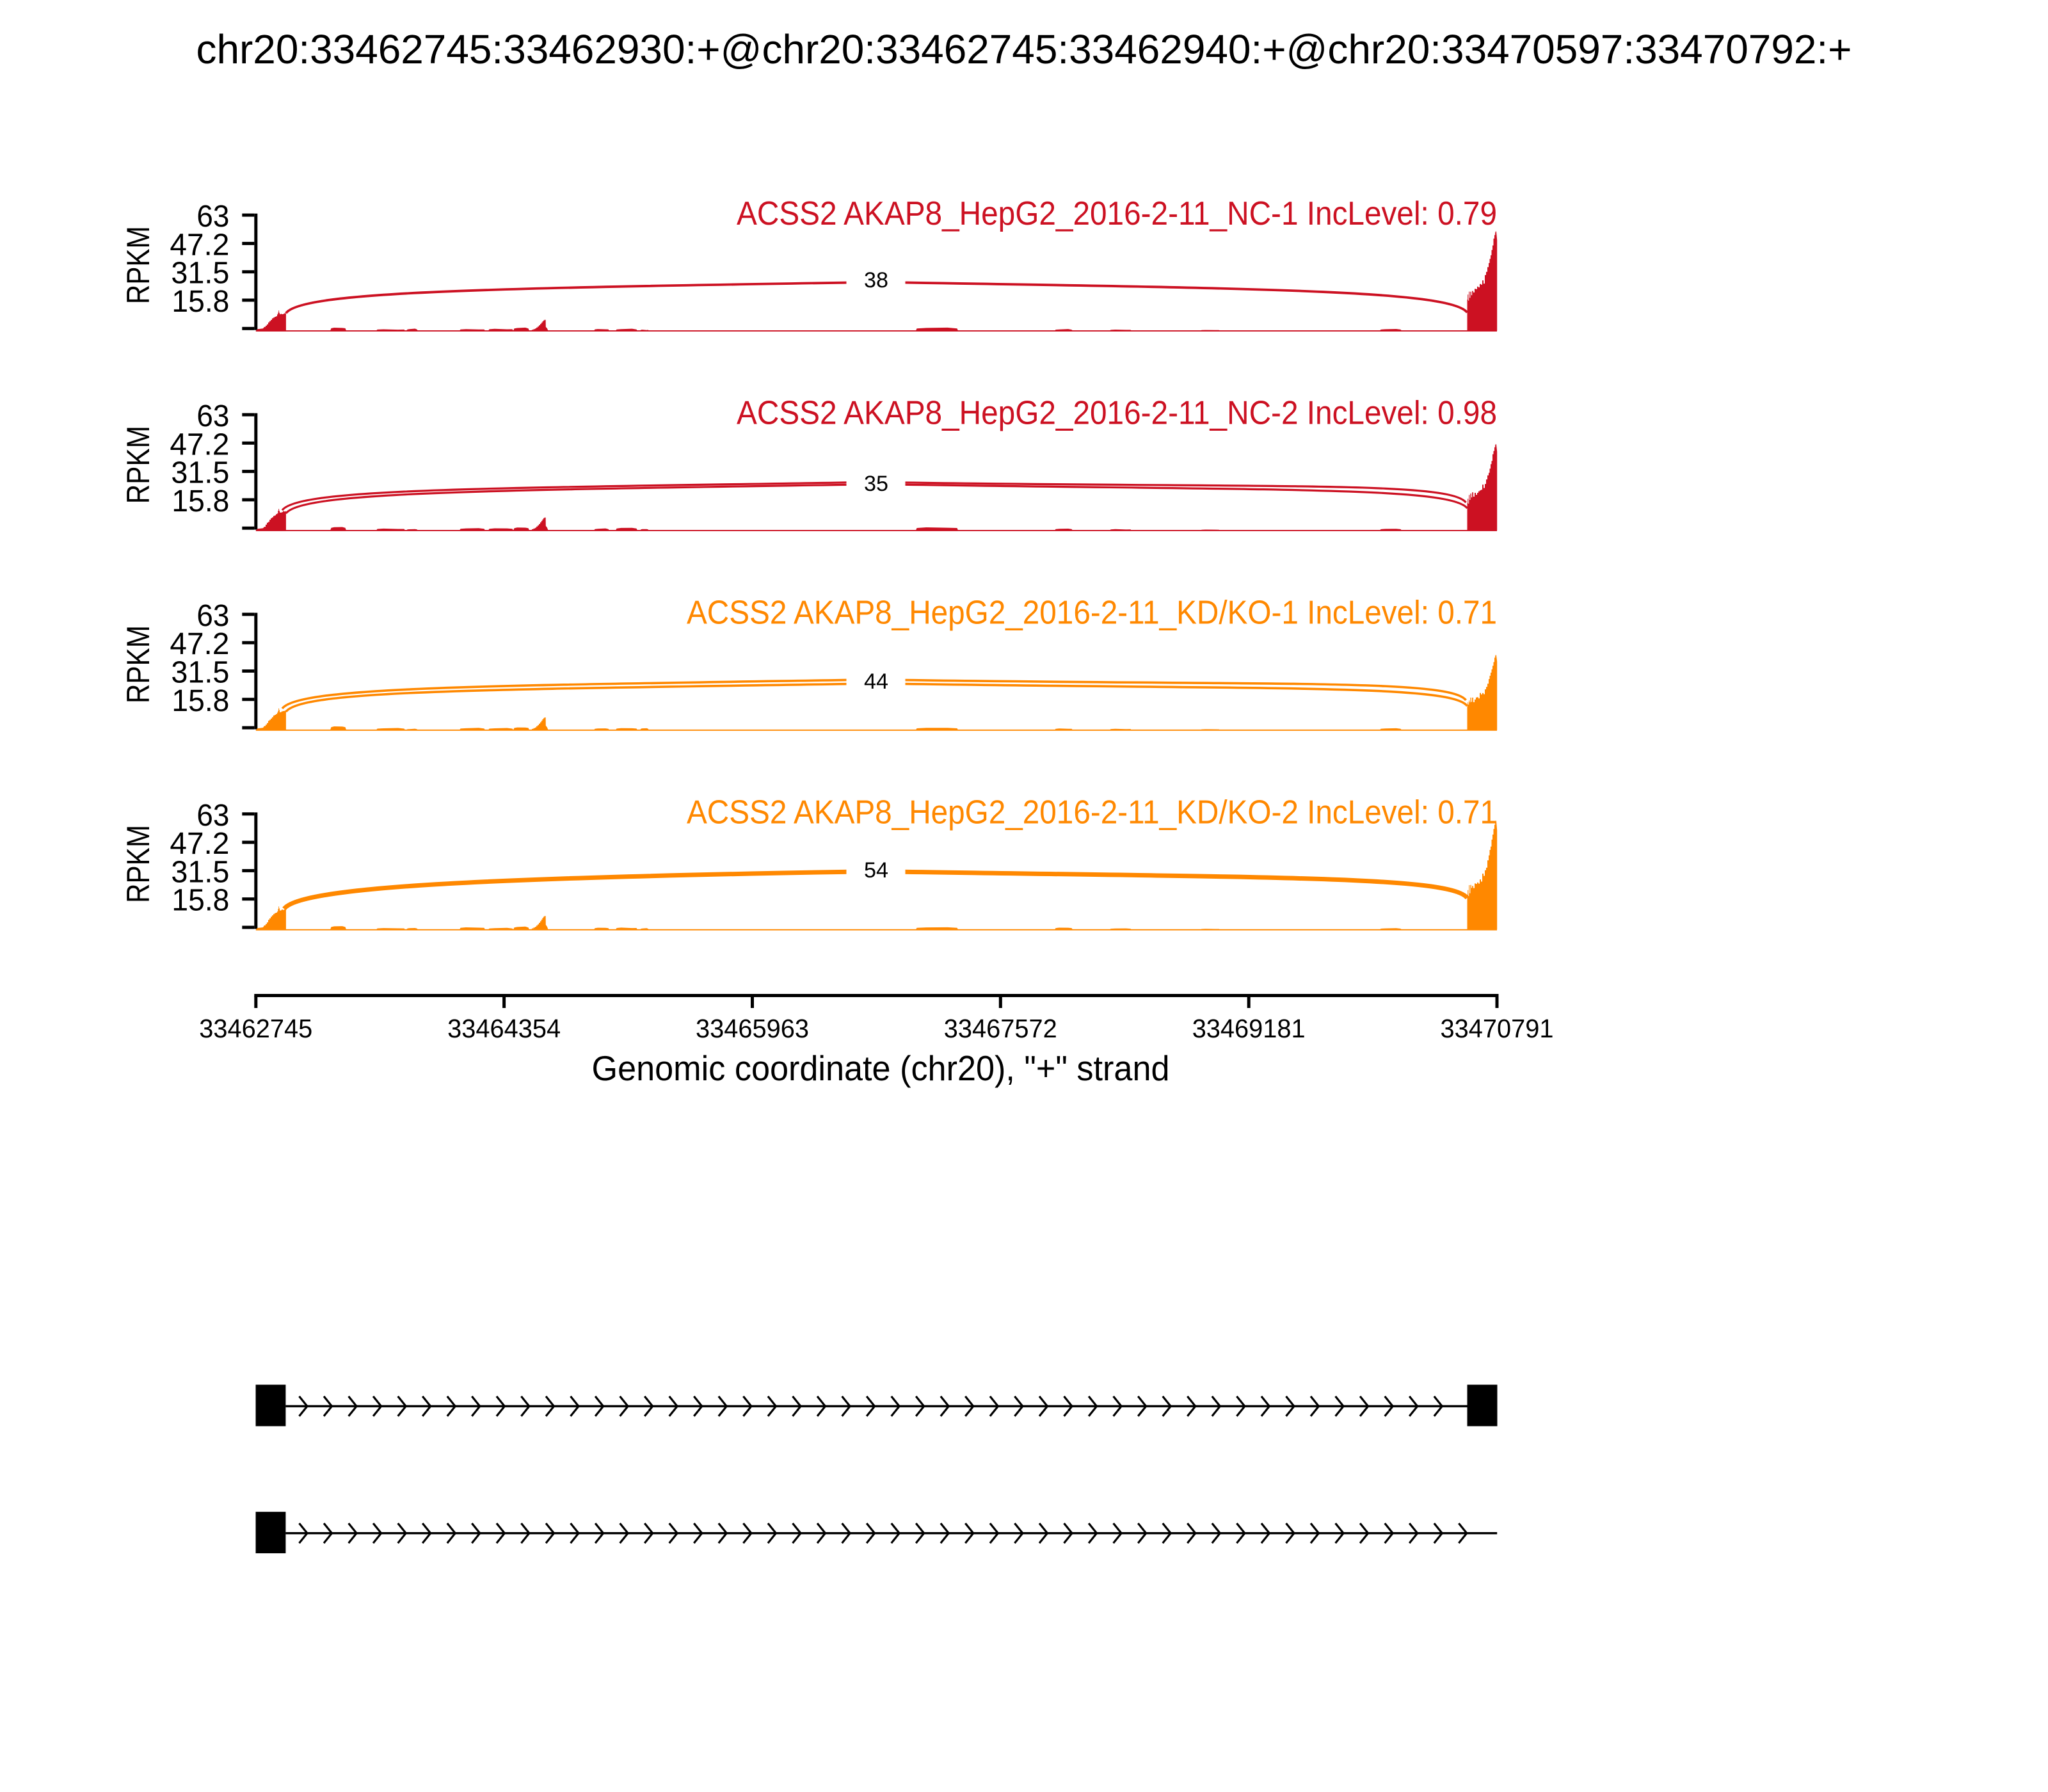 This screenshot has width=2048, height=1792. I want to click on svg-text: 33467572, so click(1000, 1028).